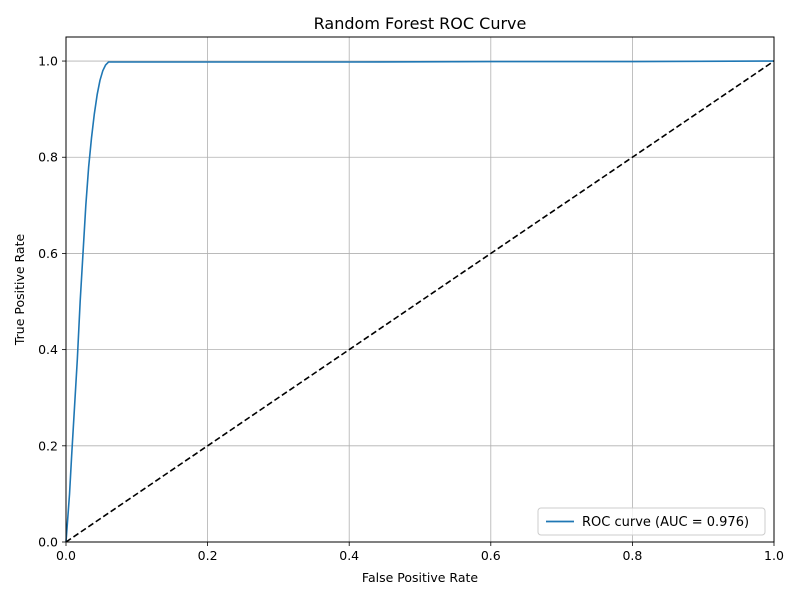  Describe the element at coordinates (48, 445) in the screenshot. I see `y-tick-label: 0.2` at that location.